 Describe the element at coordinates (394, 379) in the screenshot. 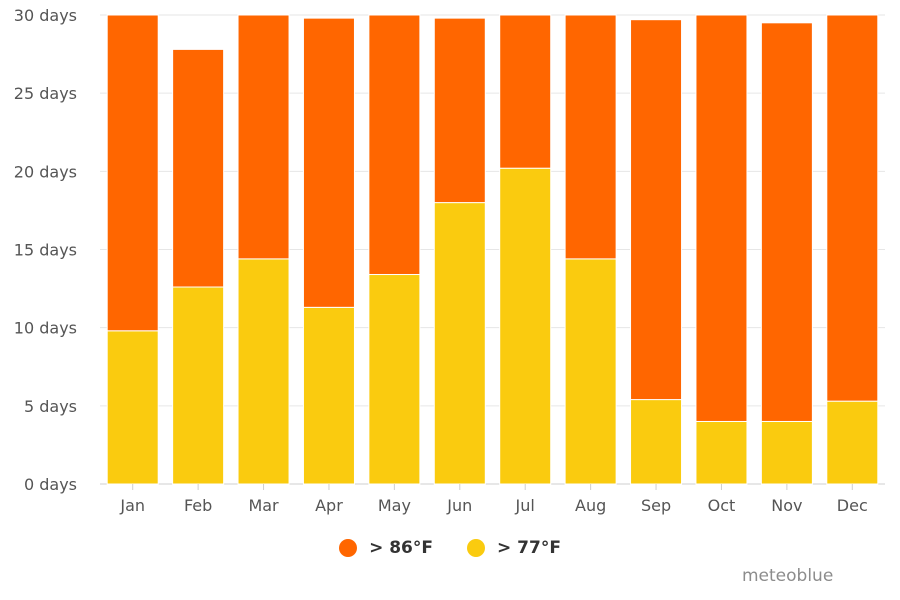

I see `bar-may-above-77f` at that location.